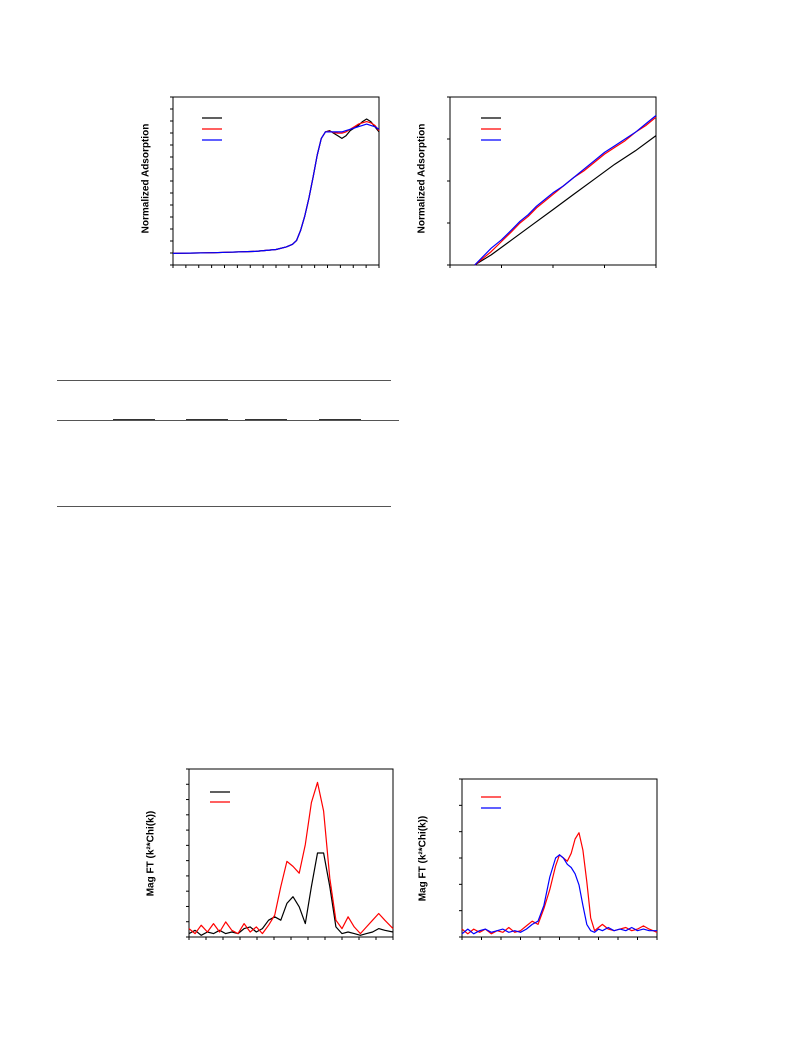 The height and width of the screenshot is (1057, 793). Describe the element at coordinates (224, 506) in the screenshot. I see `table-bottom-rule` at that location.